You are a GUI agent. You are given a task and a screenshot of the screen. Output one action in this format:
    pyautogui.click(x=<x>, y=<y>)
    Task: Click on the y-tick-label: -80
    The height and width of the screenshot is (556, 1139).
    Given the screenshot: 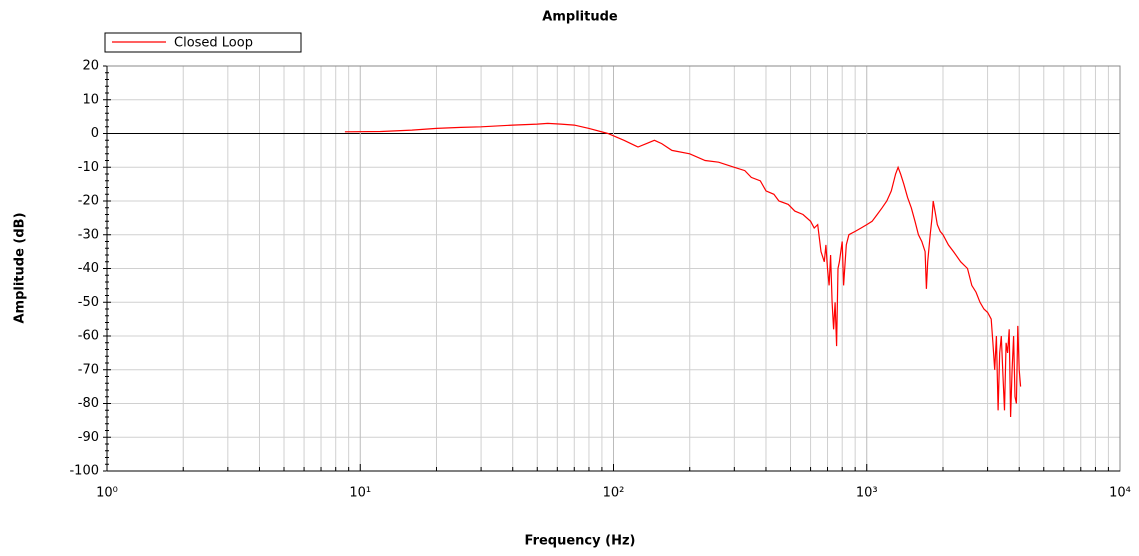 What is the action you would take?
    pyautogui.click(x=88, y=403)
    